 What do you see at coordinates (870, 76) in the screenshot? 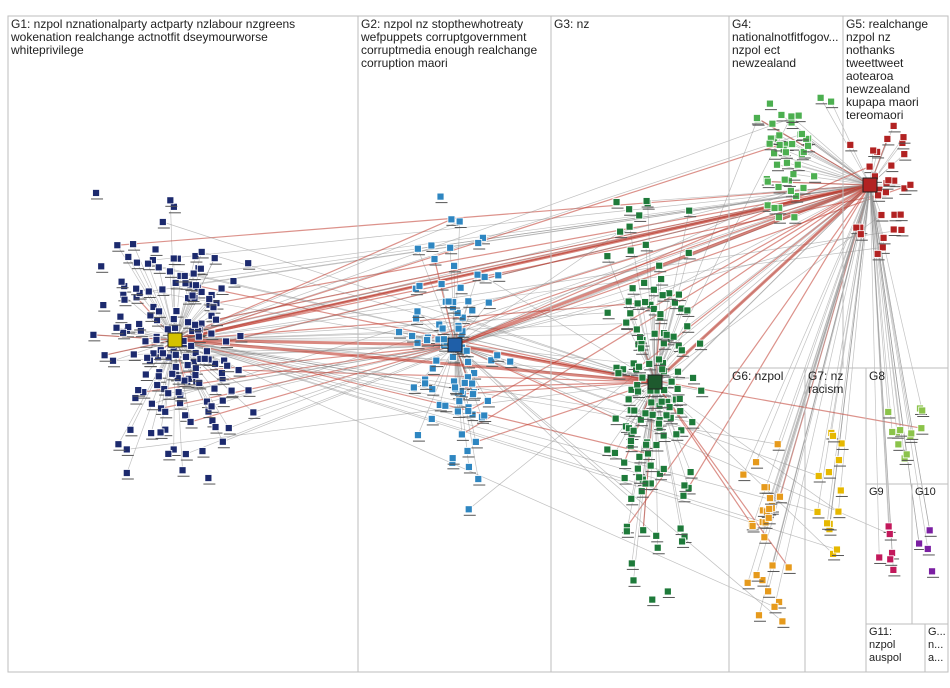
I see `group-label-line: aotearoa` at bounding box center [870, 76].